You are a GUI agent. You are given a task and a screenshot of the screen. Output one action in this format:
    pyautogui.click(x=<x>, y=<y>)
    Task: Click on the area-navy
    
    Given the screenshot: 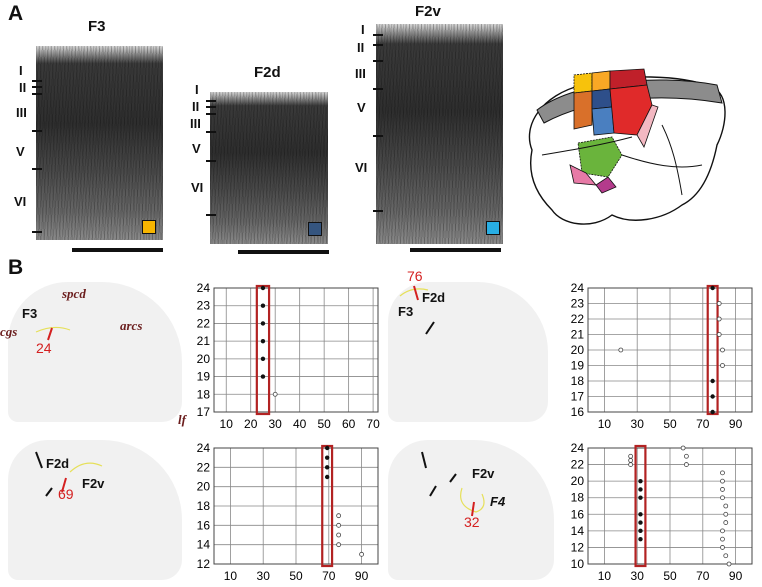 What is the action you would take?
    pyautogui.click(x=602, y=99)
    